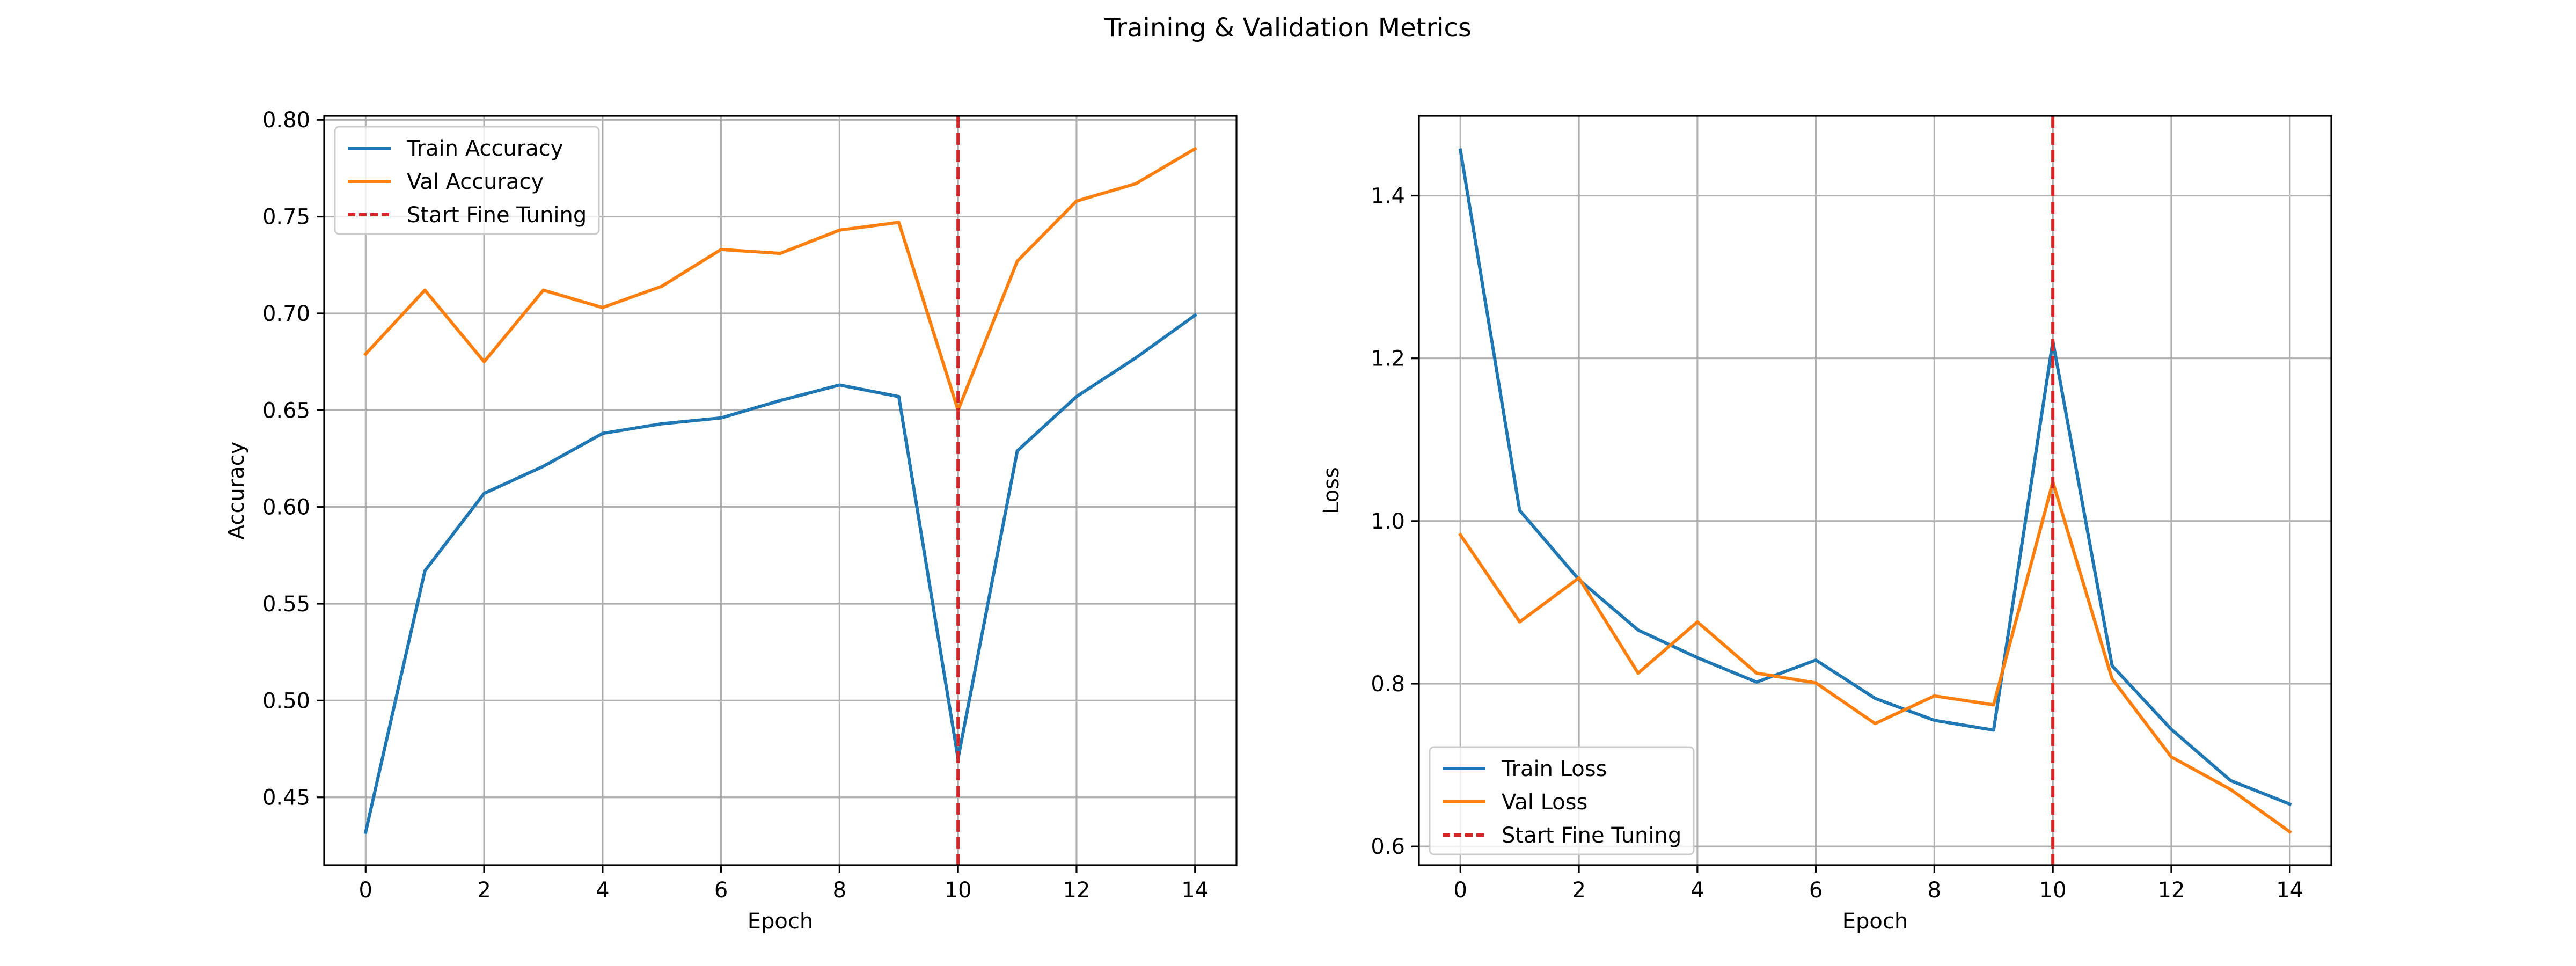 The image size is (2576, 966). I want to click on loss-y-axis-label: Loss, so click(1331, 490).